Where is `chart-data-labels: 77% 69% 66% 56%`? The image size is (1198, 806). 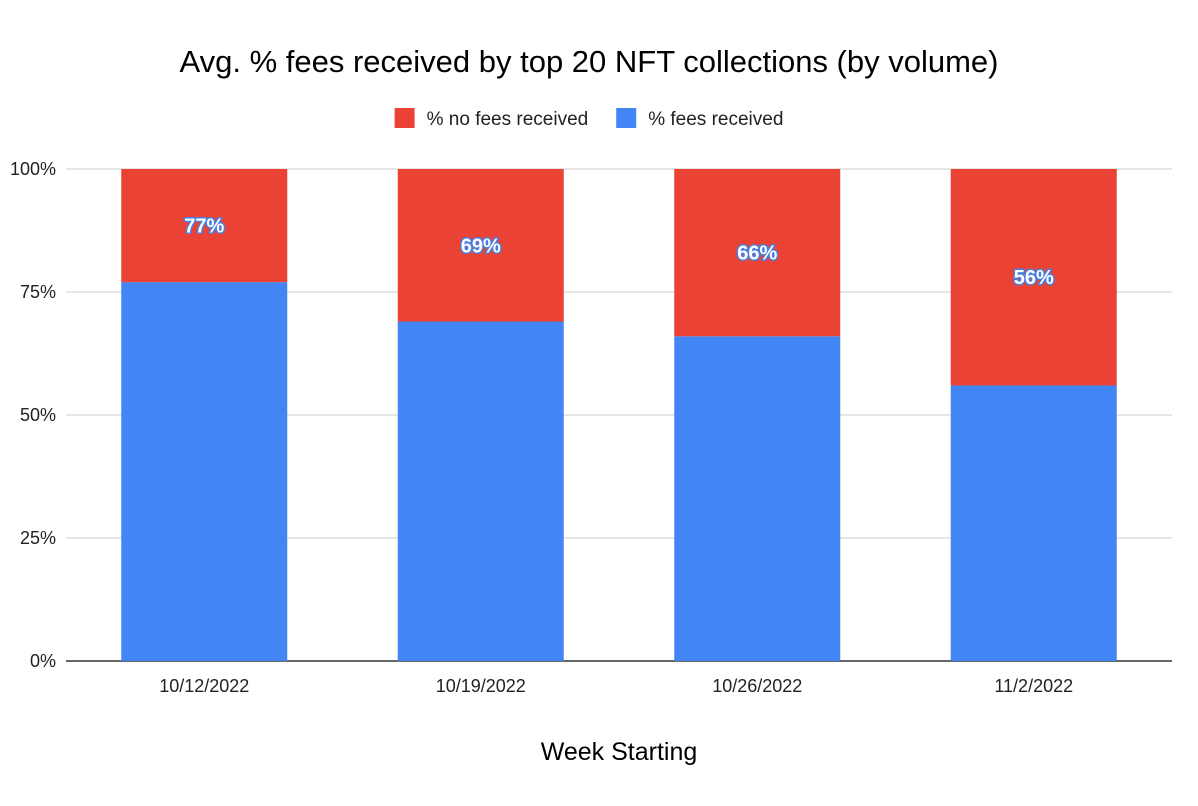
chart-data-labels: 77% 69% 66% 56% is located at coordinates (619, 252).